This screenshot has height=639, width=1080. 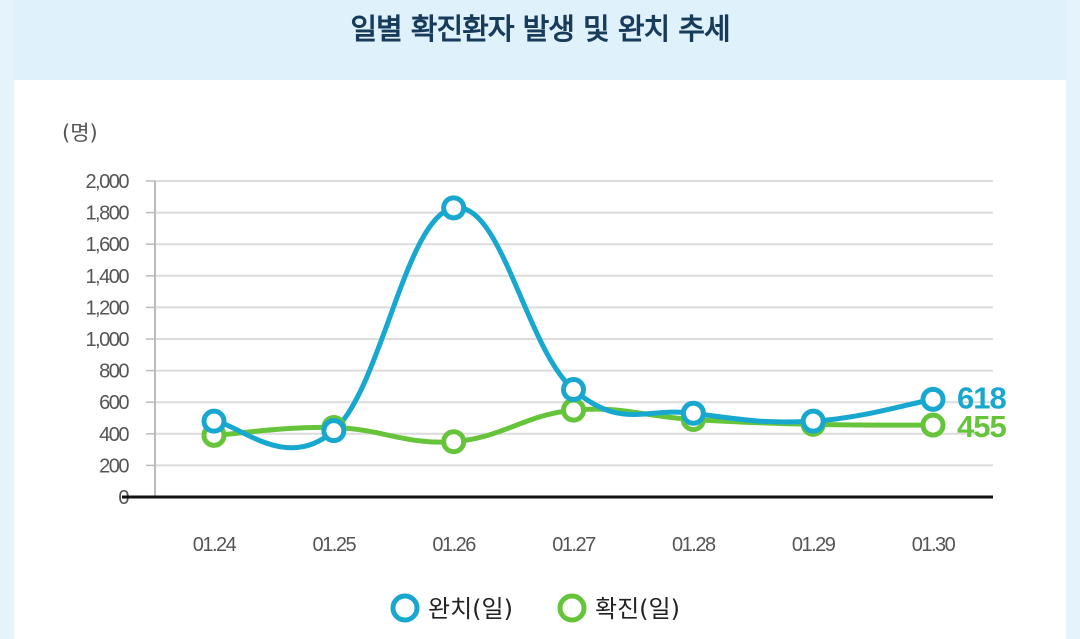 What do you see at coordinates (114, 435) in the screenshot?
I see `y-tick-label: 400` at bounding box center [114, 435].